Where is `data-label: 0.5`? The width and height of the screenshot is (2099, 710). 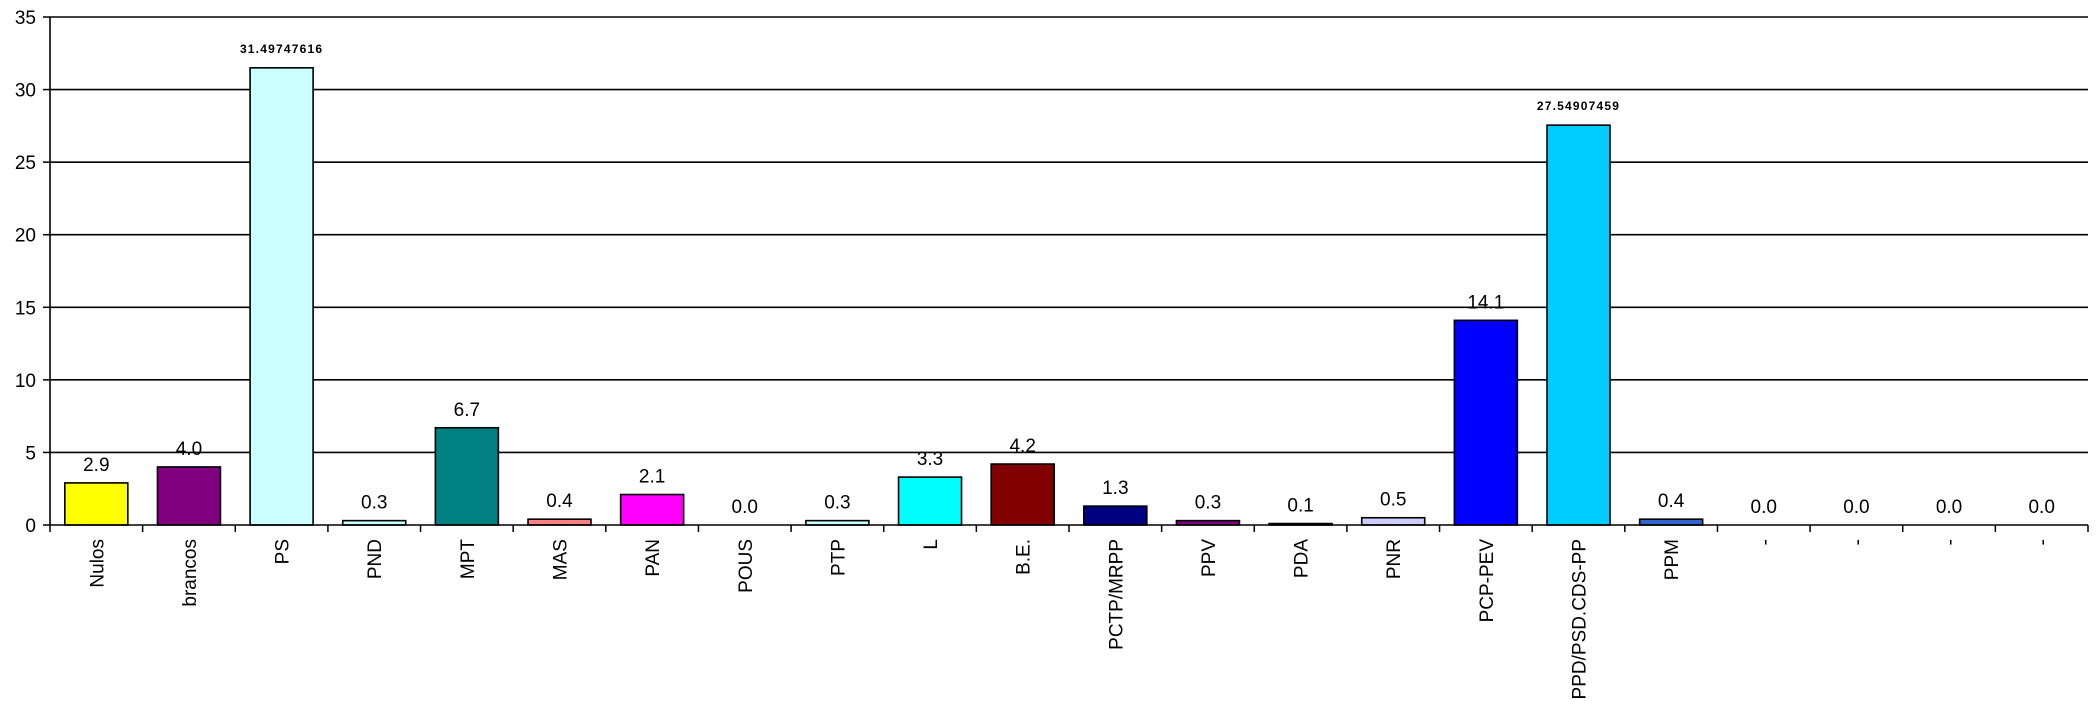
data-label: 0.5 is located at coordinates (1393, 500).